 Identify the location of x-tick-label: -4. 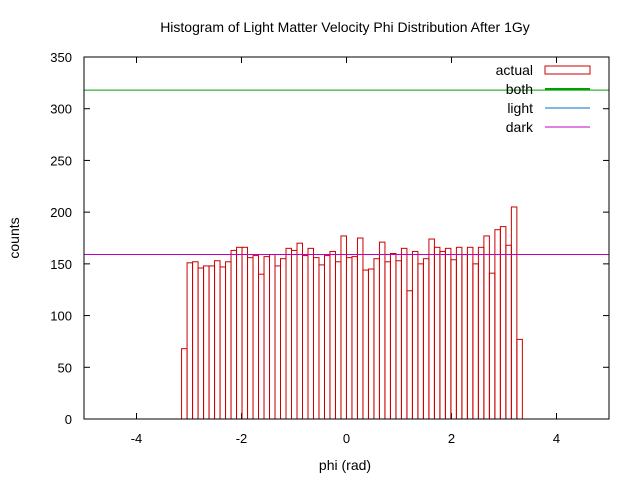
(137, 438).